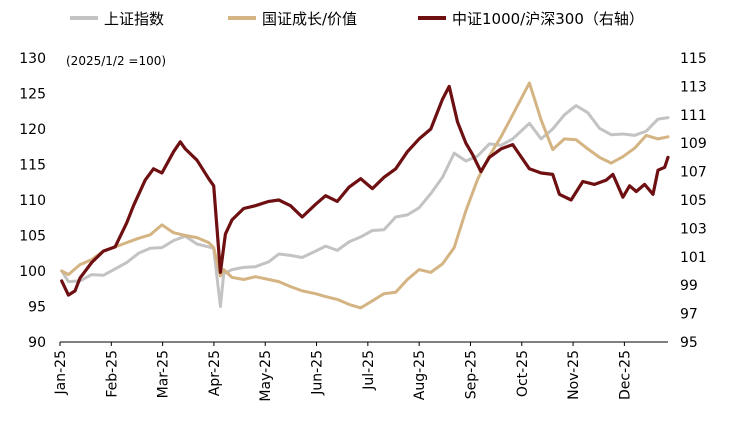  Describe the element at coordinates (309, 19) in the screenshot. I see `legend-label: 国证成长/价值` at that location.